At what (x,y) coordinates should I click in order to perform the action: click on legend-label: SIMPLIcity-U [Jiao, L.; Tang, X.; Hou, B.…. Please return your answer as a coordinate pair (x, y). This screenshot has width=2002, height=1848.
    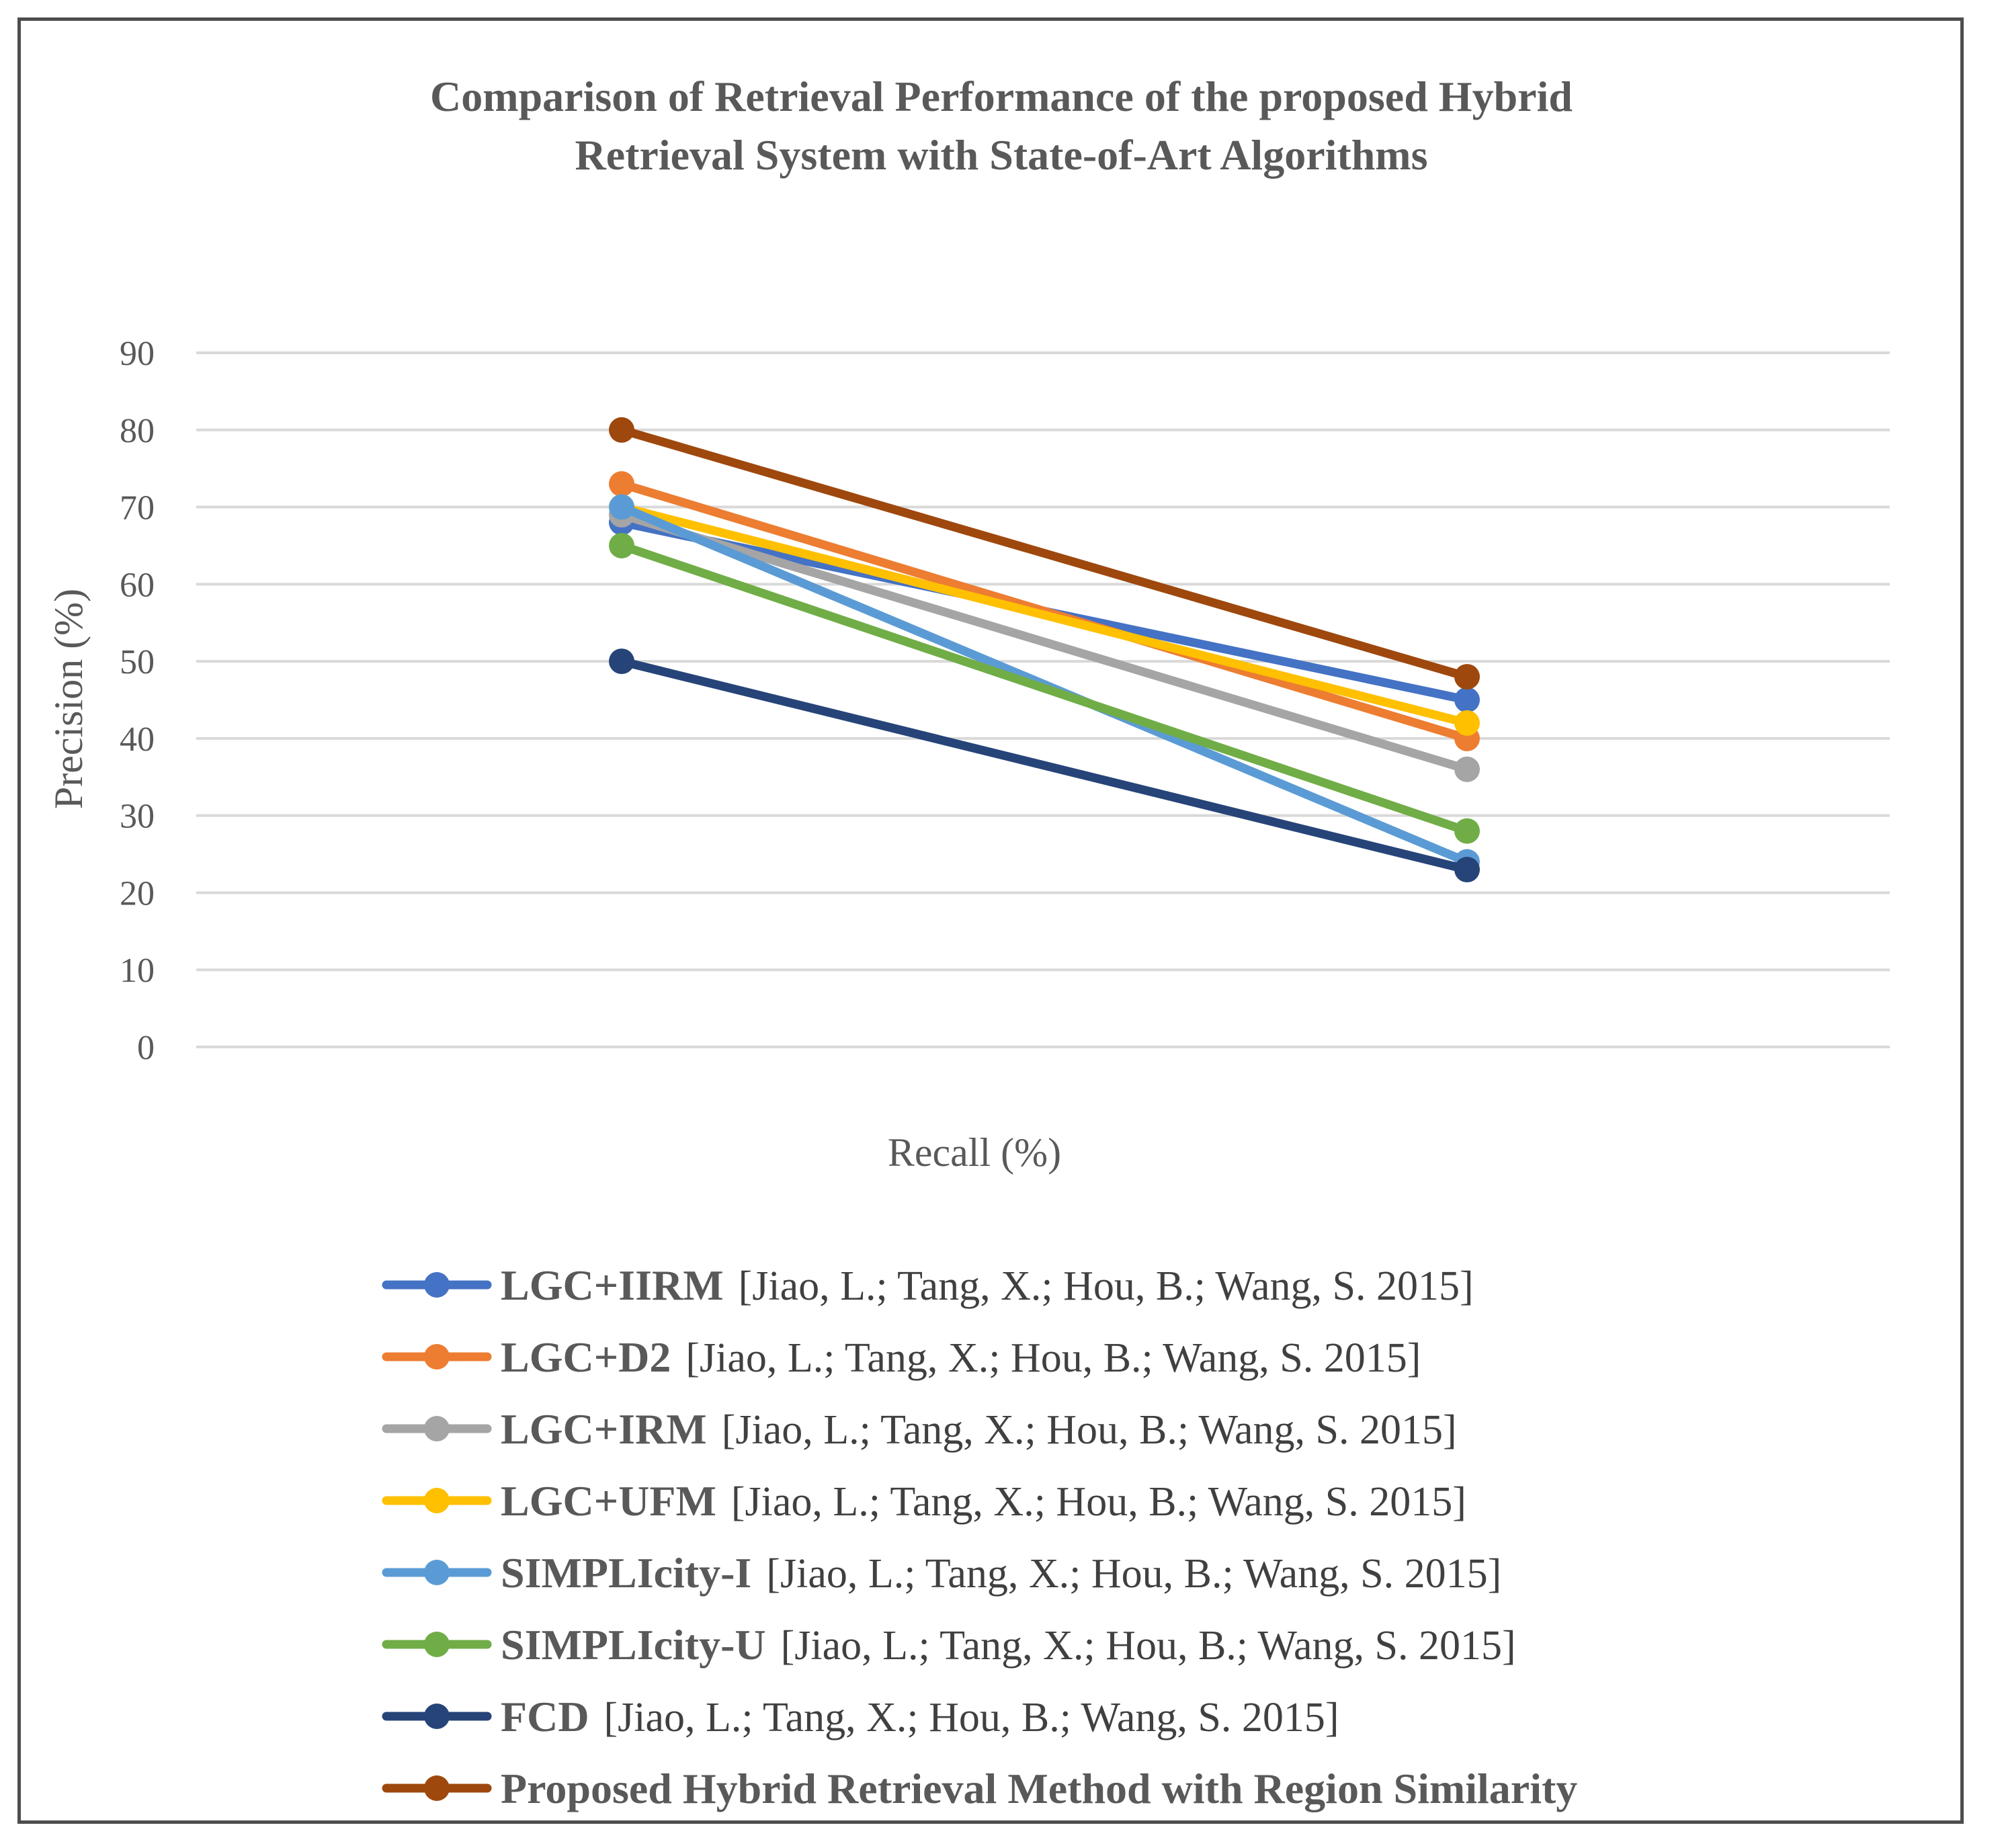
    Looking at the image, I should click on (1008, 1645).